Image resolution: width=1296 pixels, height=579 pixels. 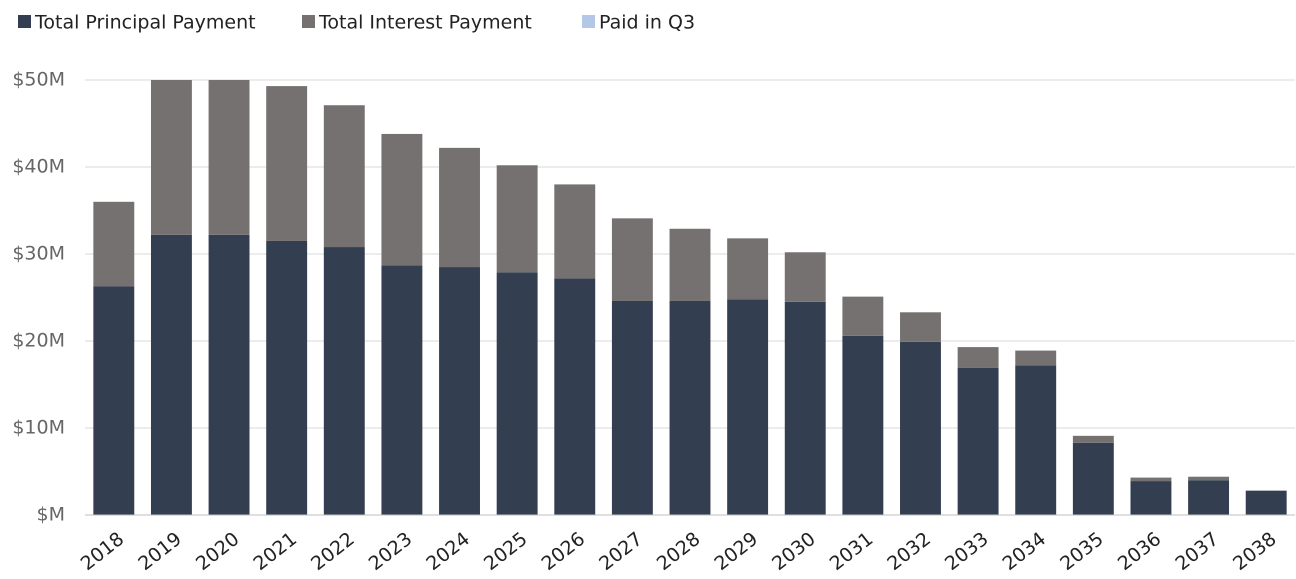 What do you see at coordinates (1140, 551) in the screenshot?
I see `x-tick-label: 2036` at bounding box center [1140, 551].